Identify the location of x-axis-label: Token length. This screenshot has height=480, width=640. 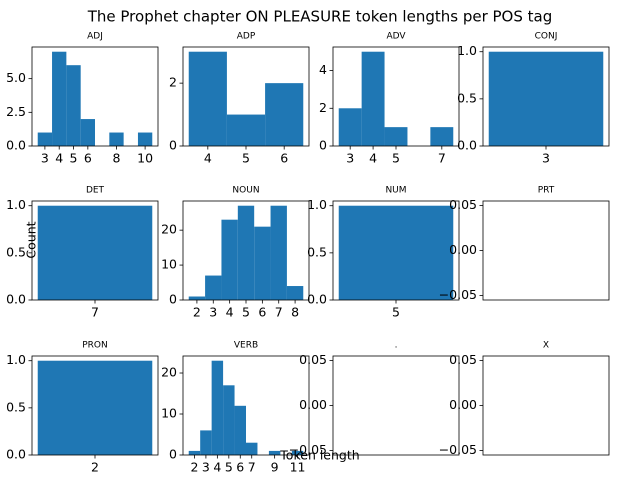
(319, 455).